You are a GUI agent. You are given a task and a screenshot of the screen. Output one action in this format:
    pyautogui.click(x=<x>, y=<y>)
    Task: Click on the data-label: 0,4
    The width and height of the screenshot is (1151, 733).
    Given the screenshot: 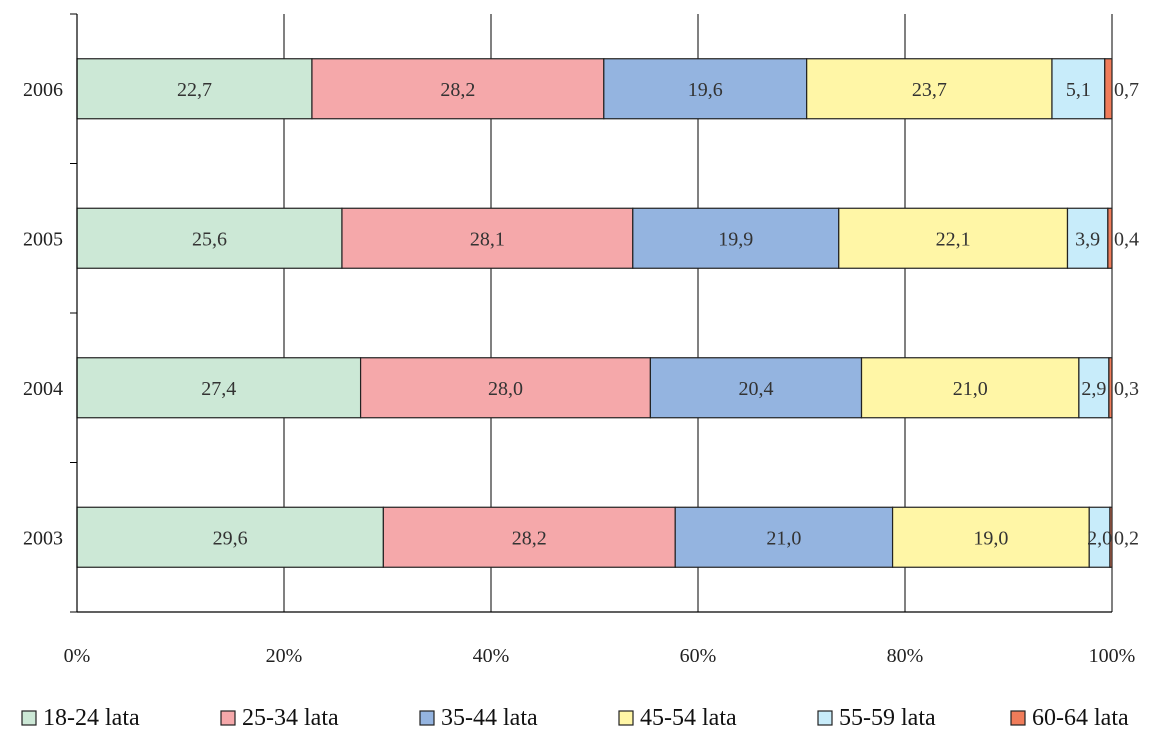 What is the action you would take?
    pyautogui.click(x=1126, y=239)
    